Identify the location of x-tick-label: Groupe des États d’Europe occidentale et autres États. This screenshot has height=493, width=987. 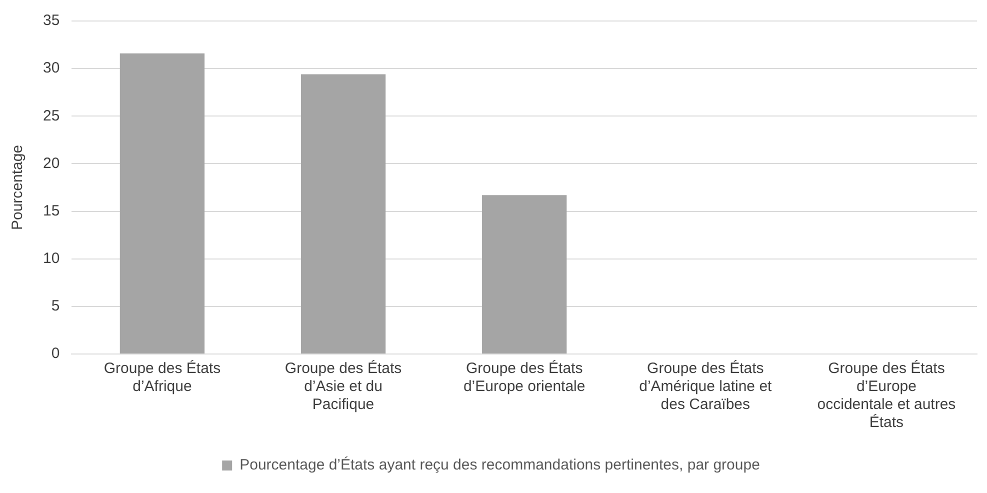
(886, 395).